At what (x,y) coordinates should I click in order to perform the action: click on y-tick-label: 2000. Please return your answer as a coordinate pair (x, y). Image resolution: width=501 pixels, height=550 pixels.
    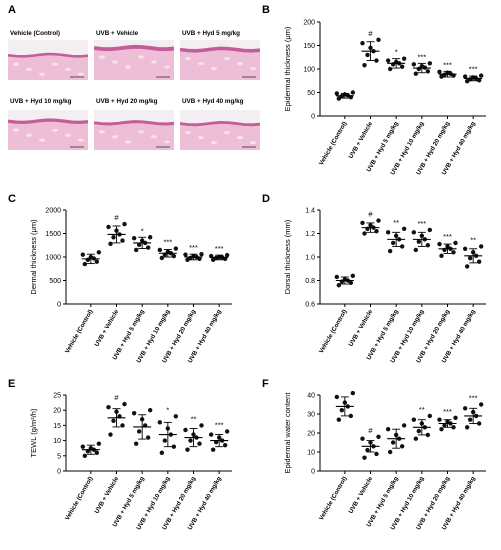
    Looking at the image, I should click on (53, 211).